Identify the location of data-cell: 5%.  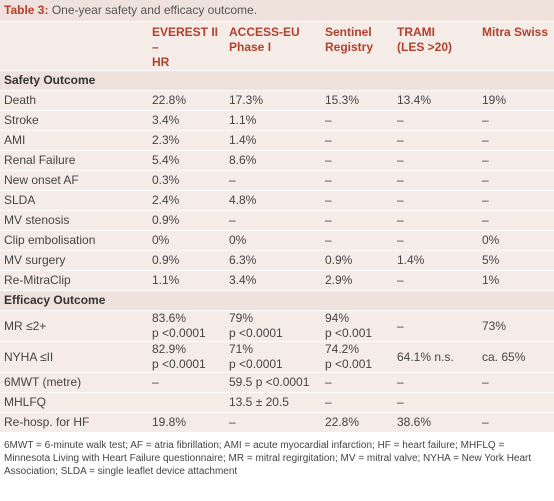
(516, 260).